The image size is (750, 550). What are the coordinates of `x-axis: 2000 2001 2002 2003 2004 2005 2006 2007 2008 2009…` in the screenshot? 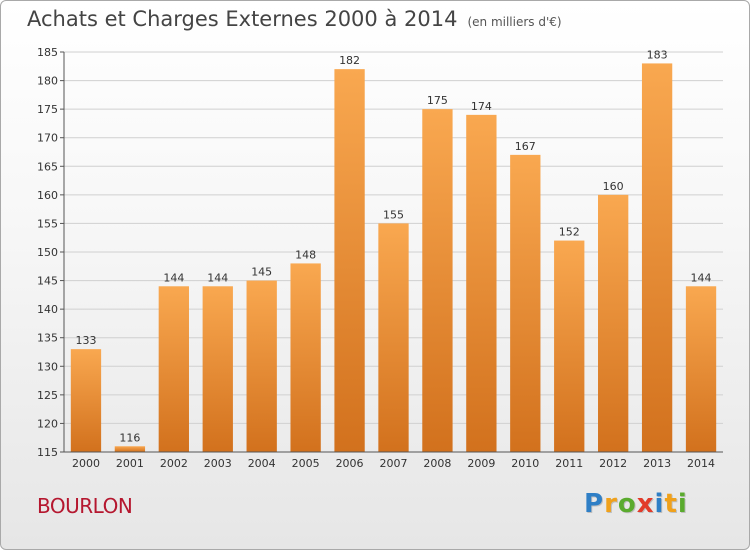 It's located at (393, 460).